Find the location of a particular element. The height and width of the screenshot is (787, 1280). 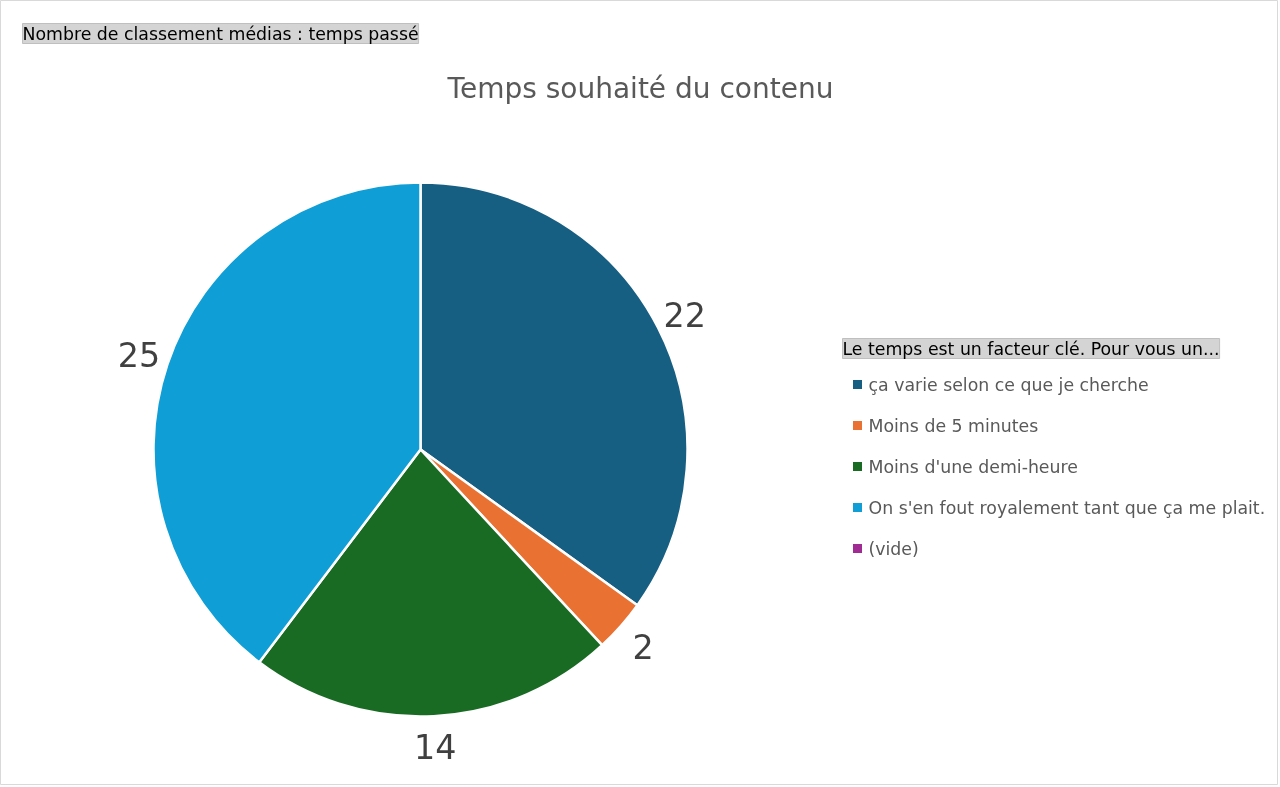

chart-title: Temps souhaité du contenu is located at coordinates (640, 88).